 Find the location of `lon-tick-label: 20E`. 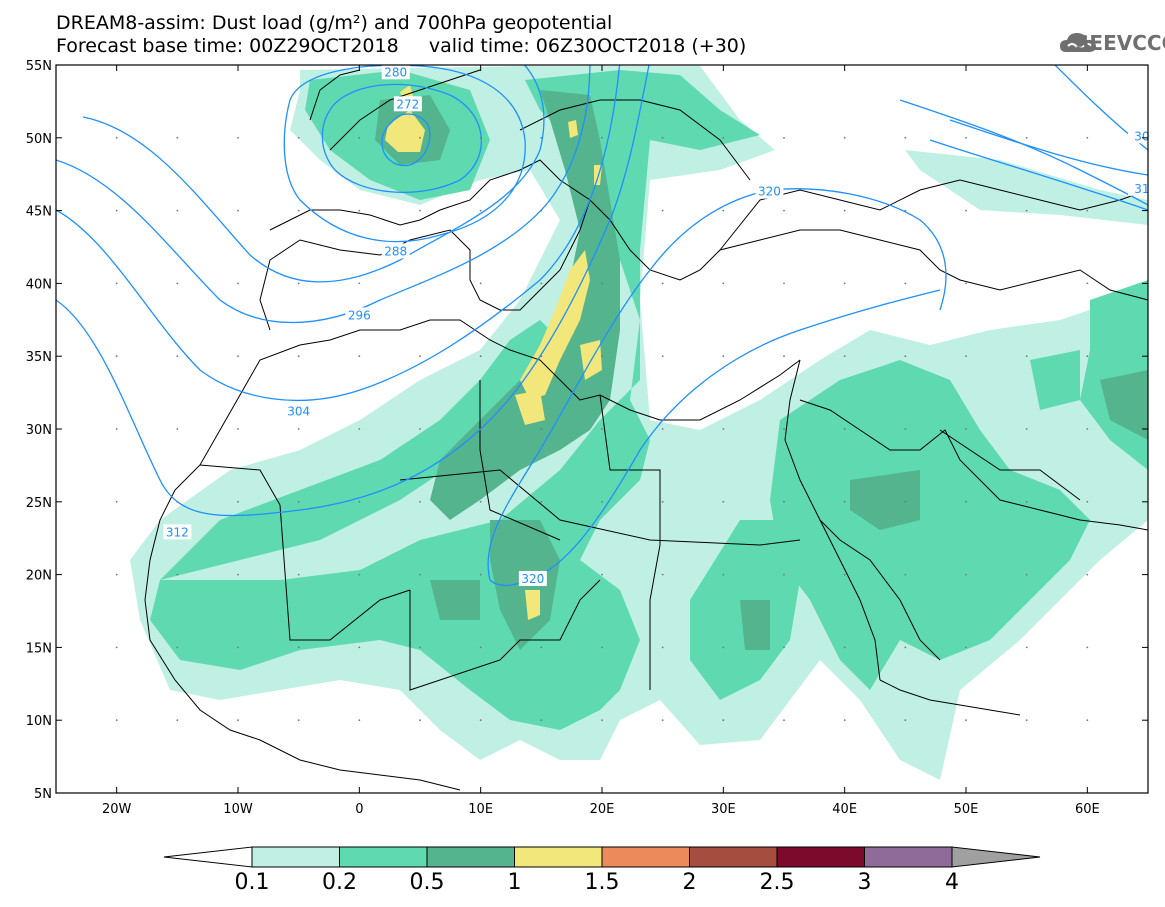

lon-tick-label: 20E is located at coordinates (602, 809).